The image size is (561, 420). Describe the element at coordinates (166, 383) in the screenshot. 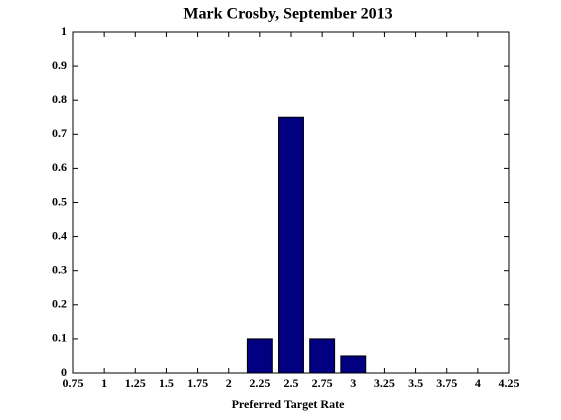

I see `x-tick-label: 1.5` at that location.